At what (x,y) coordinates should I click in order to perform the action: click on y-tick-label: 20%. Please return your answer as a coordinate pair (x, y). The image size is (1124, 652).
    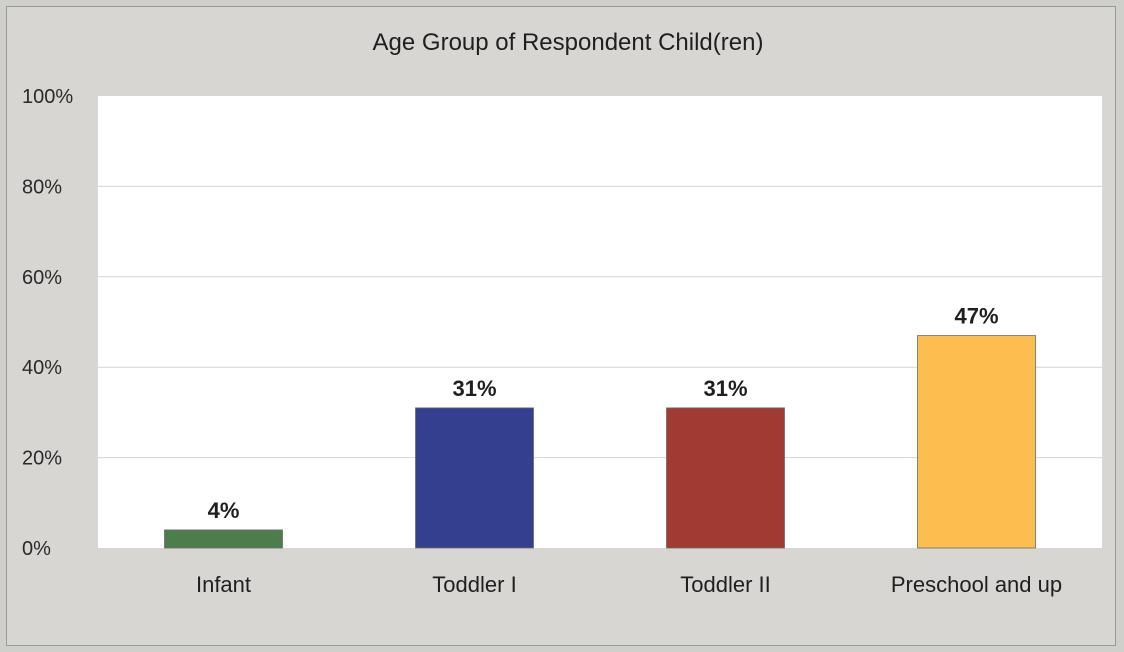
    Looking at the image, I should click on (42, 459).